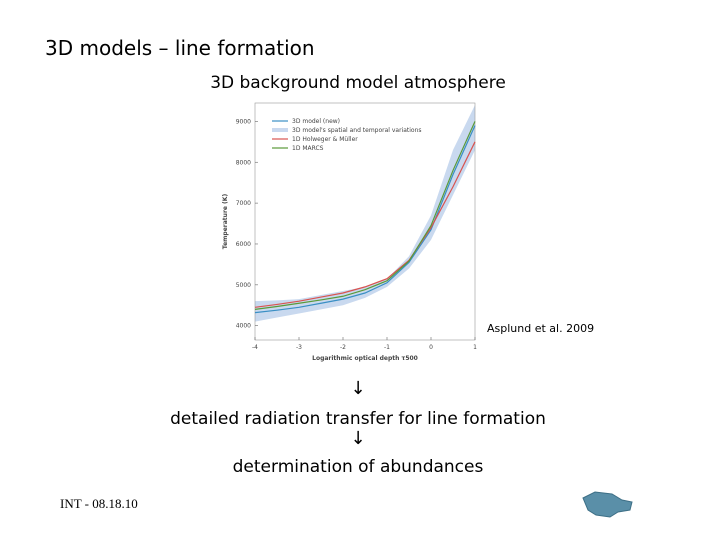 This screenshot has height=540, width=720. Describe the element at coordinates (308, 148) in the screenshot. I see `legend-label: 1D MARCS` at that location.